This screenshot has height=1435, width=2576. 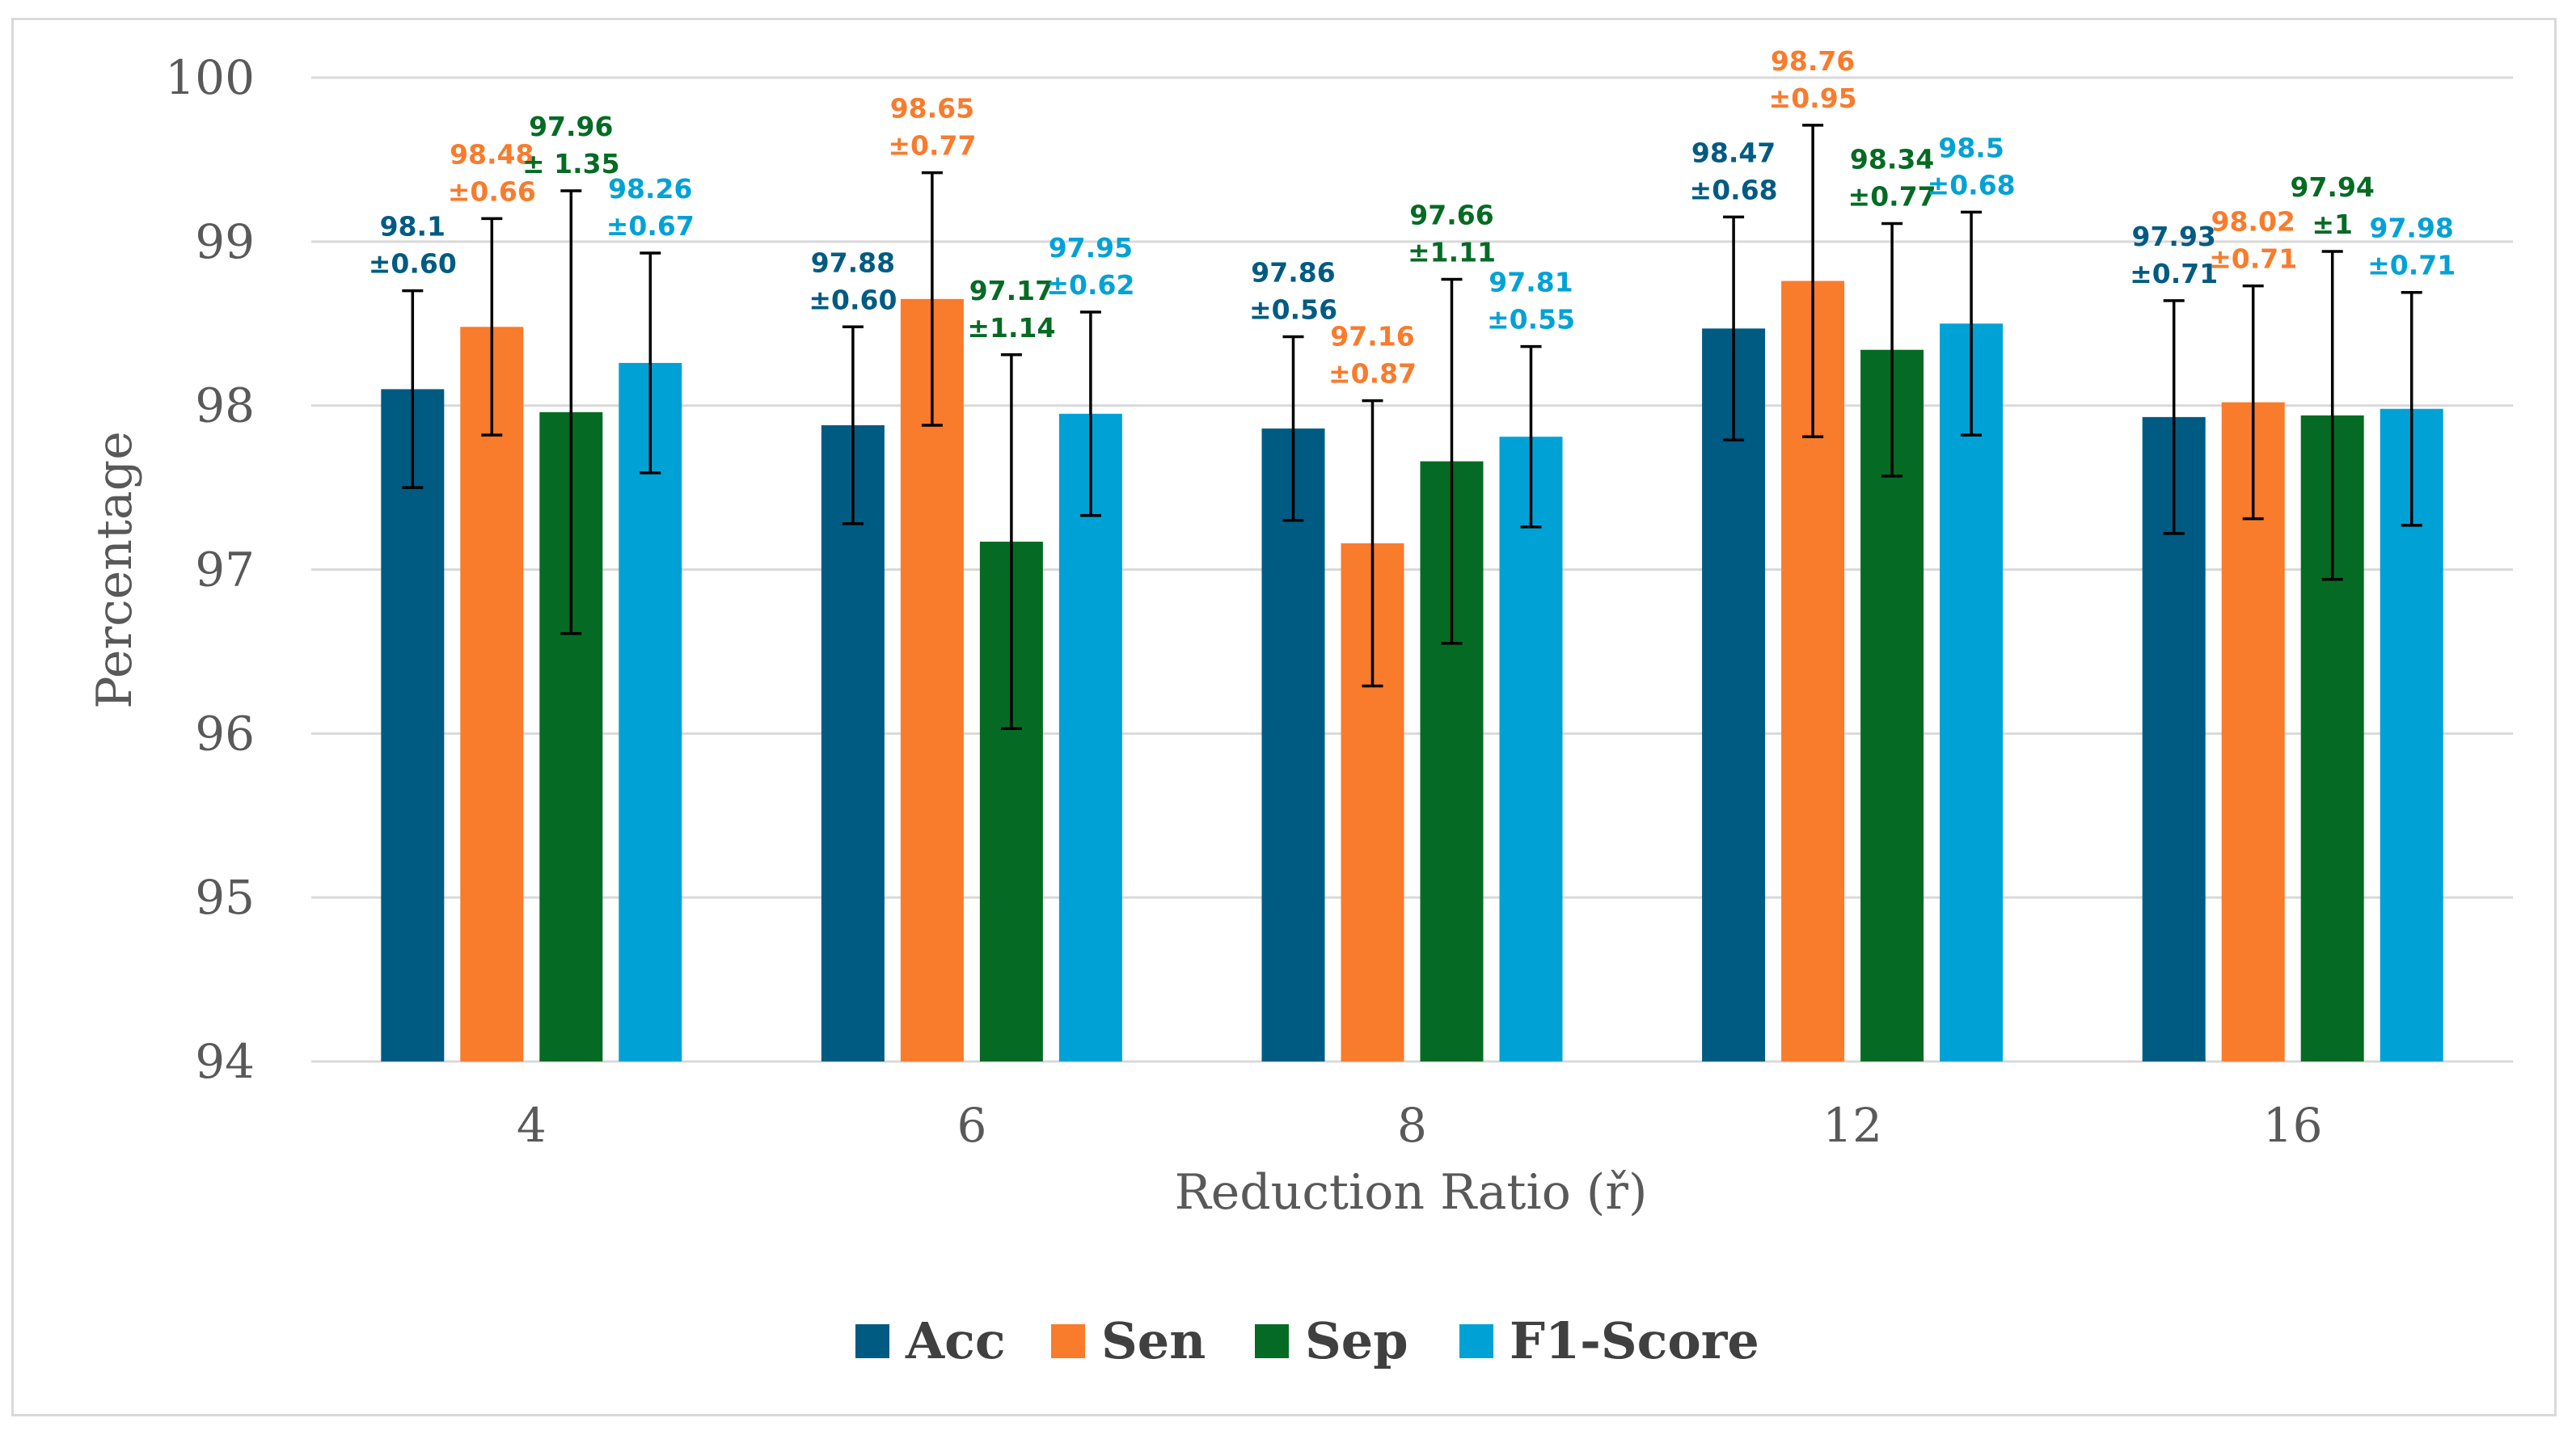 I want to click on legend-label: F1-Score, so click(x=1634, y=1341).